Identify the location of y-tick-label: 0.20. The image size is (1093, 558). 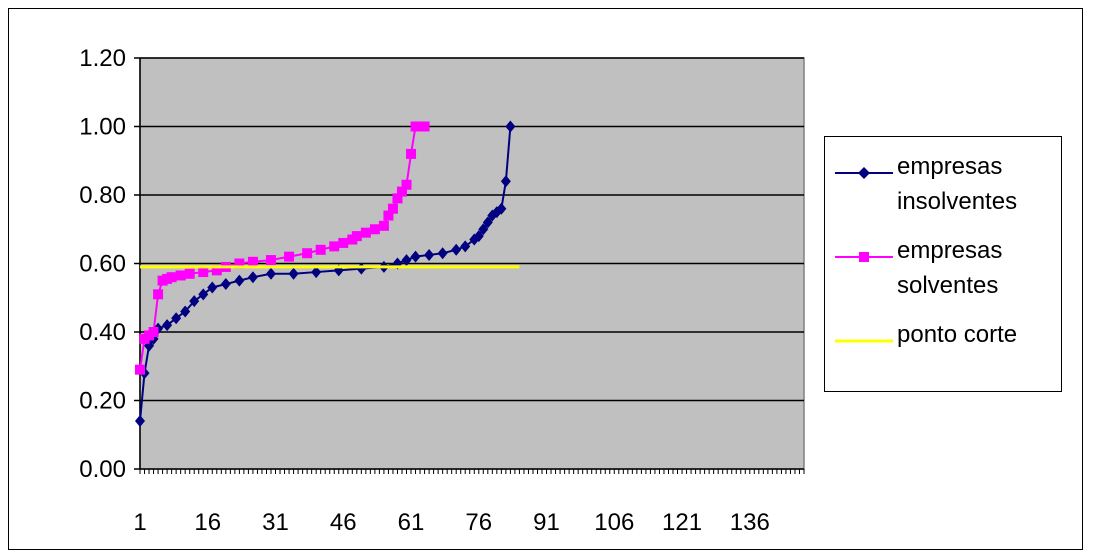
(102, 401).